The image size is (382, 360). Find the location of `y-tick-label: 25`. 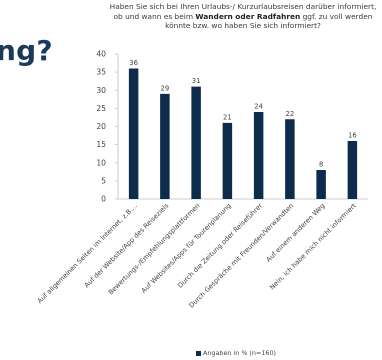

y-tick-label: 25 is located at coordinates (101, 108).